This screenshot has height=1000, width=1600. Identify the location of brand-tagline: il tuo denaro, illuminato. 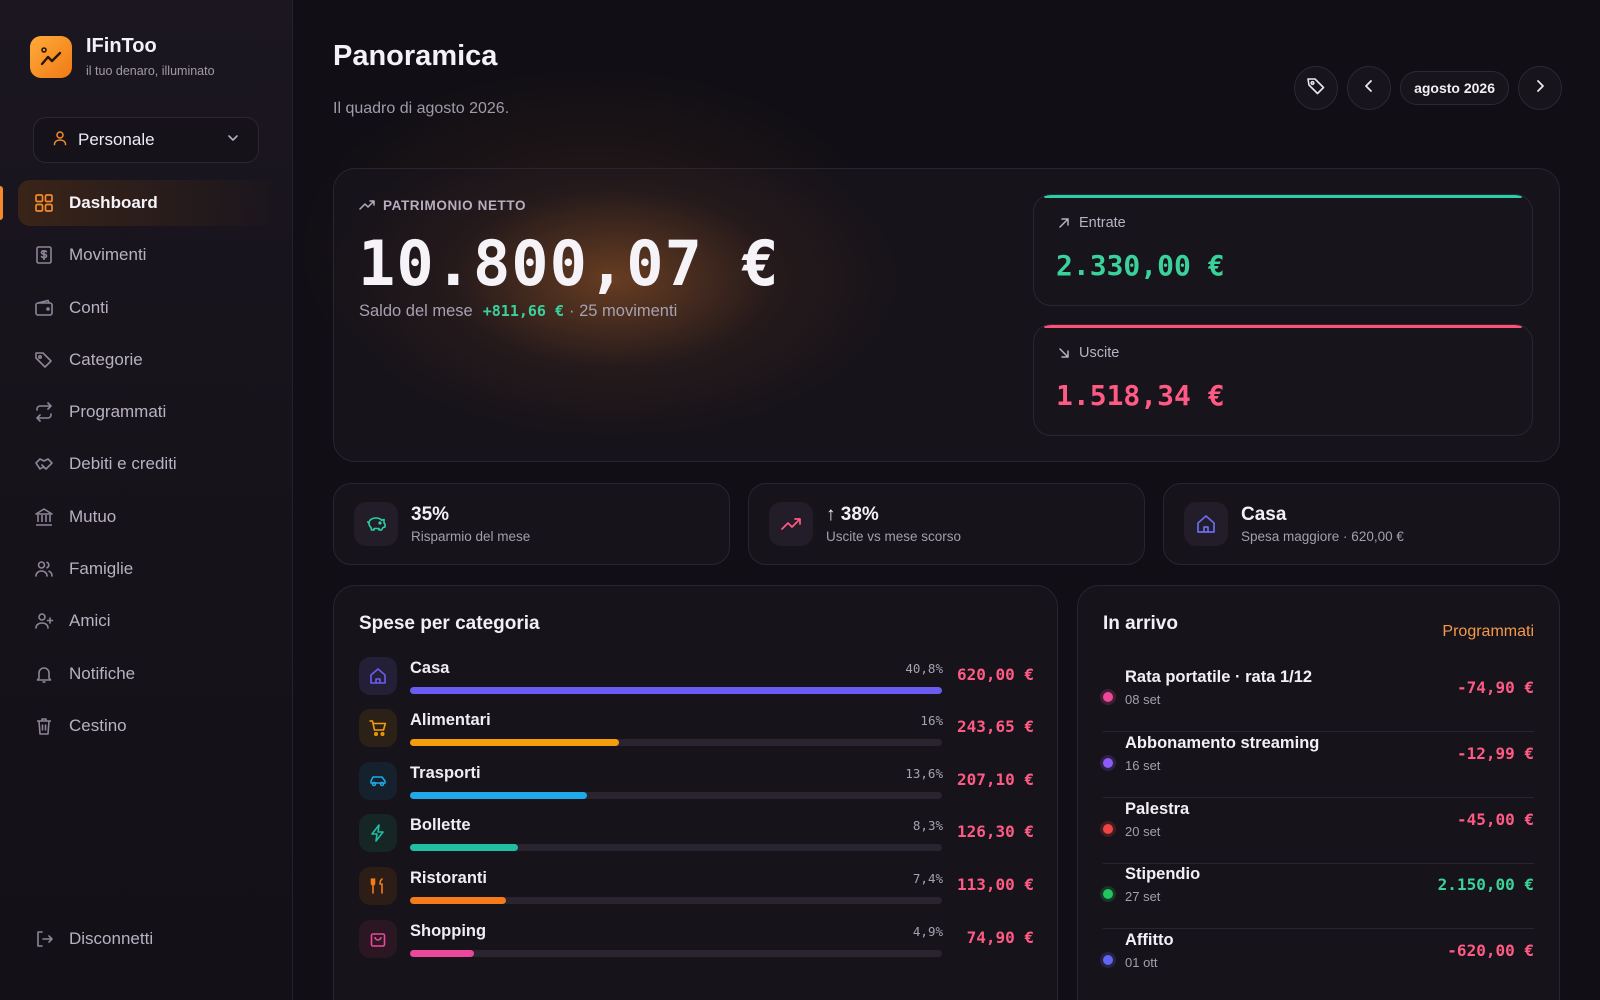
(150, 71).